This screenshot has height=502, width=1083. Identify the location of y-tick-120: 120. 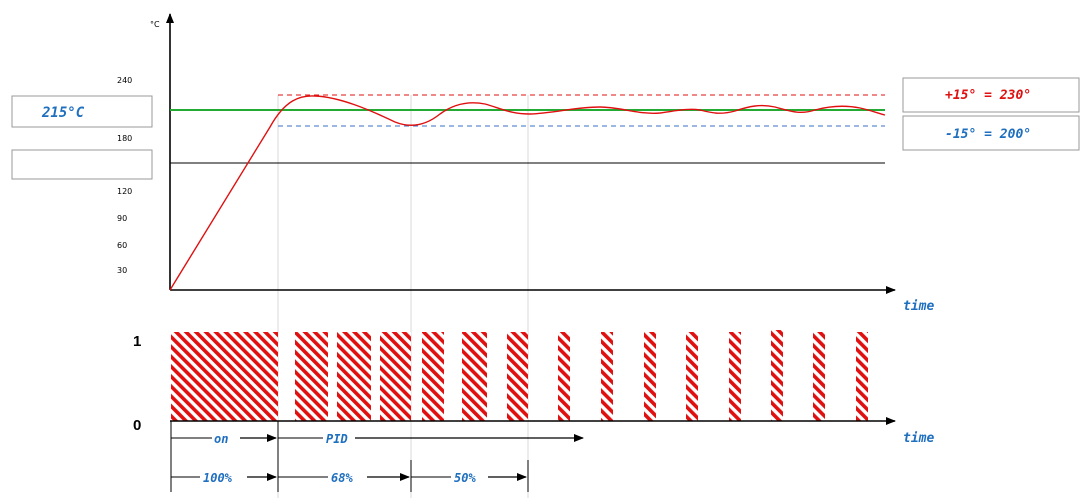
(124, 191).